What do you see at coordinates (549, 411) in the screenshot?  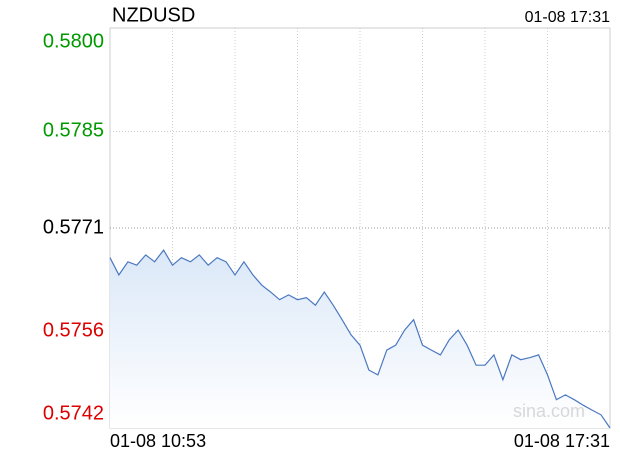 I see `watermark: sina.com` at bounding box center [549, 411].